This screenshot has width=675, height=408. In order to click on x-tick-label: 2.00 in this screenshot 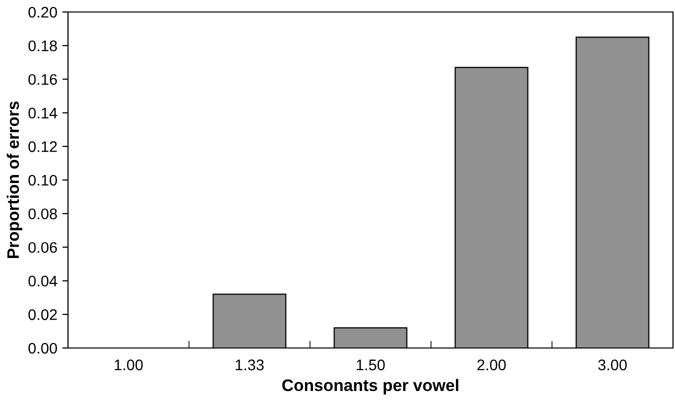, I will do `click(491, 365)`.